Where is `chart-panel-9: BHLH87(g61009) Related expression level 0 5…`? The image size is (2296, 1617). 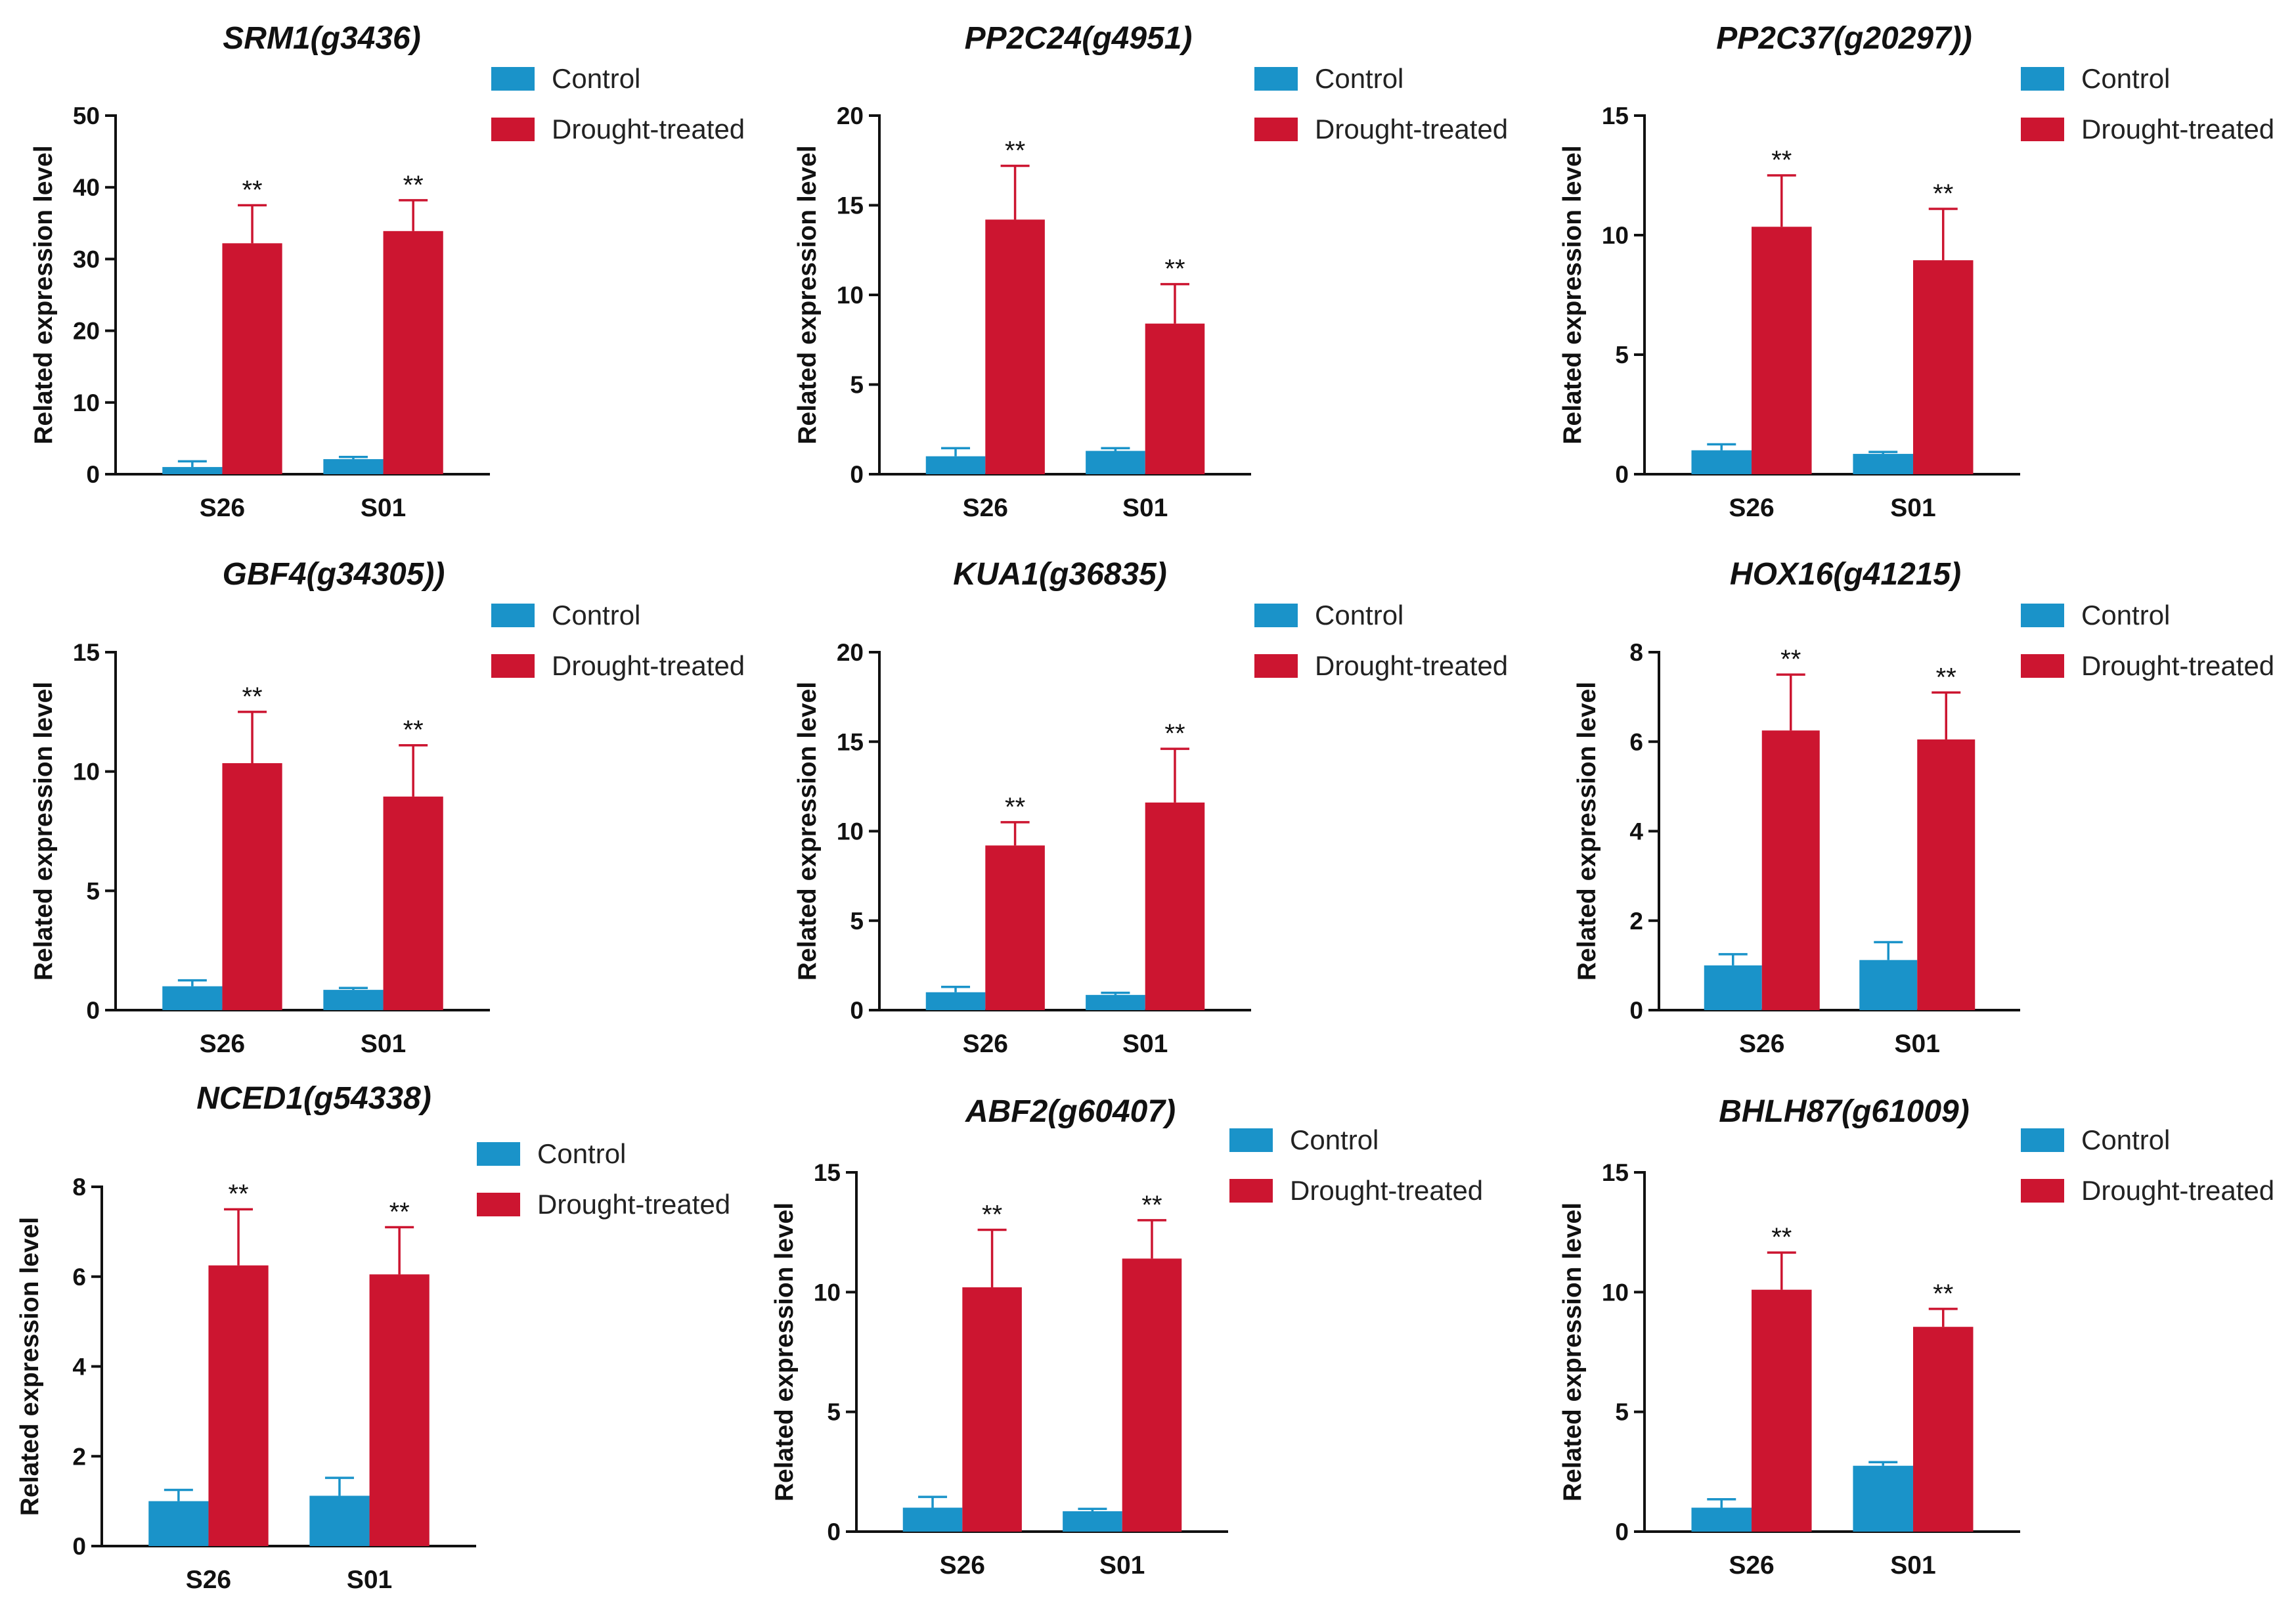
chart-panel-9: BHLH87(g61009) Related expression level 0 5… is located at coordinates (1916, 1337).